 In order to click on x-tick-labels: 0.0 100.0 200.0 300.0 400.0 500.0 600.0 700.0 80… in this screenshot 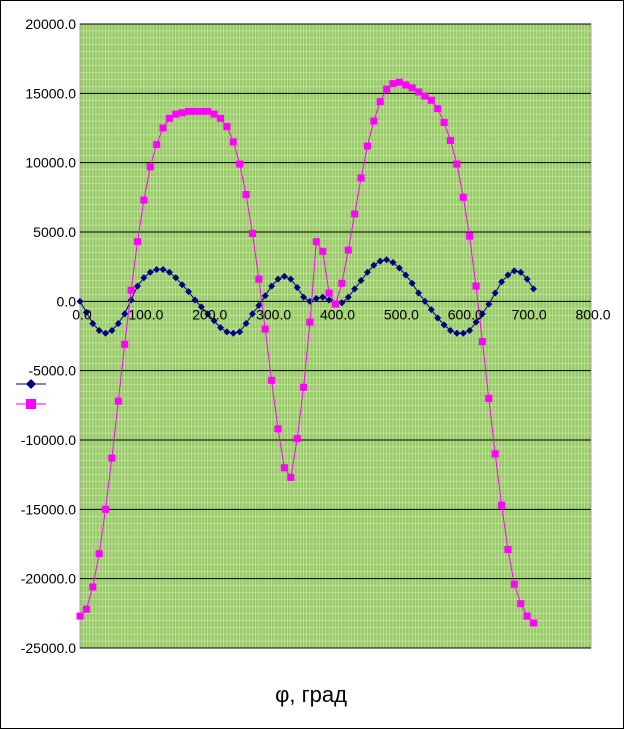, I will do `click(341, 314)`.